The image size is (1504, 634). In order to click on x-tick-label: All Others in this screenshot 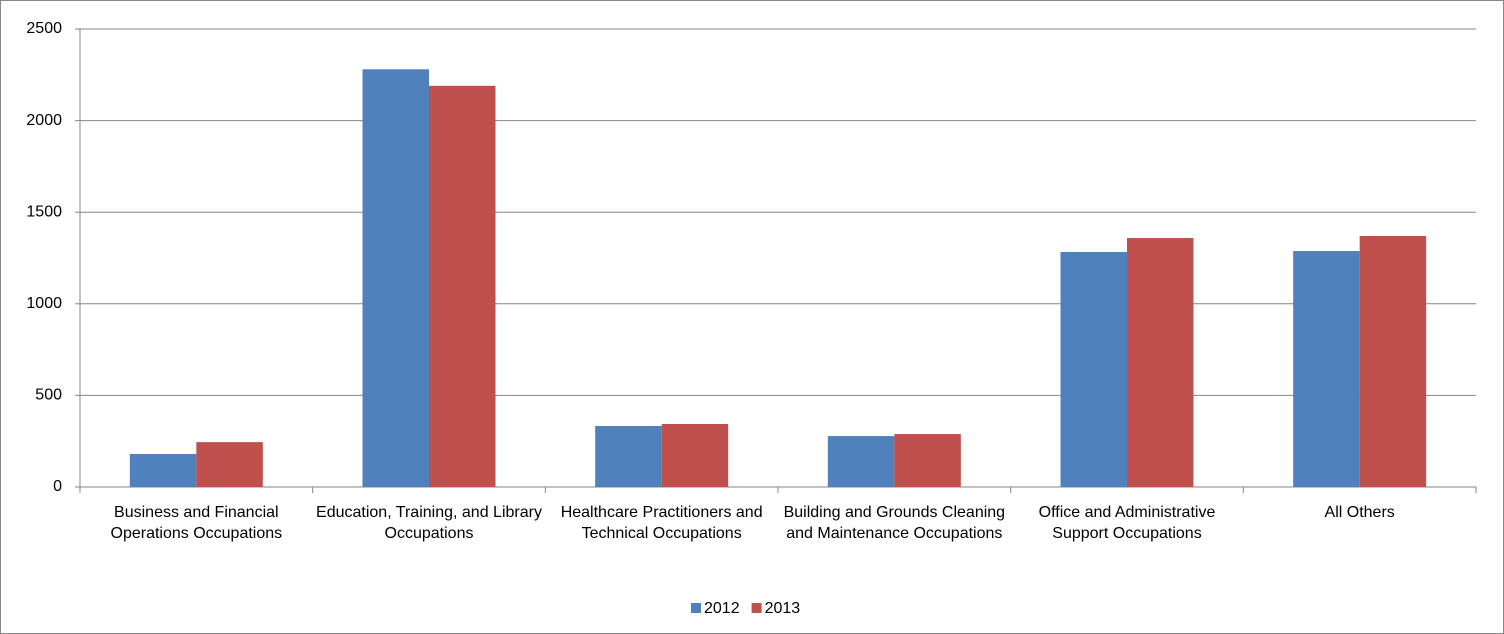, I will do `click(1359, 512)`.